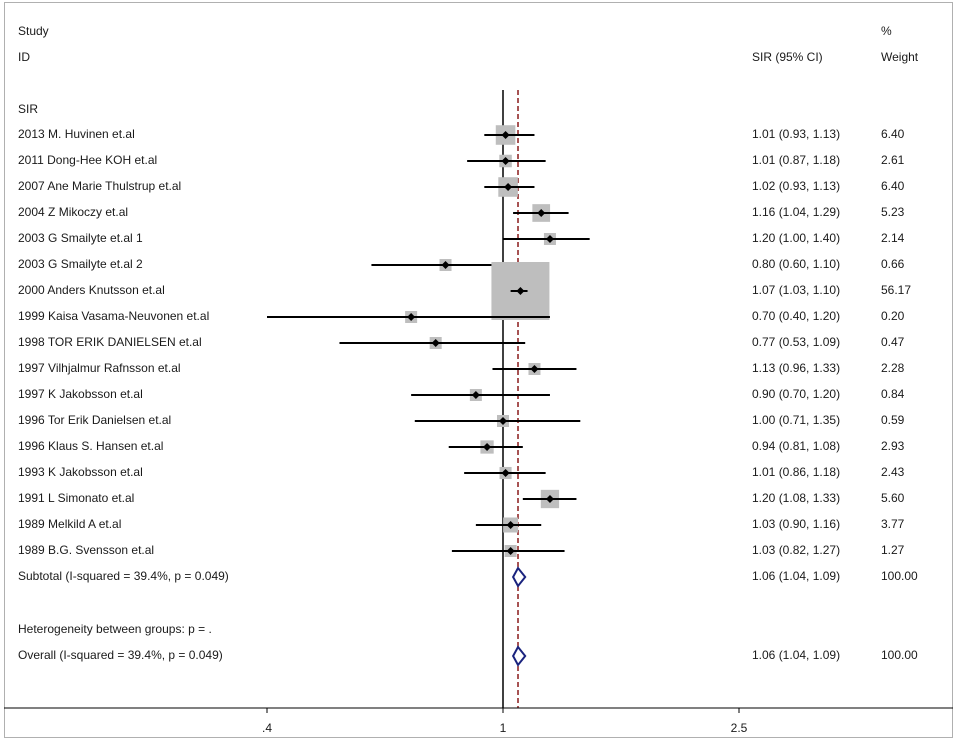 This screenshot has height=740, width=957. What do you see at coordinates (69, 524) in the screenshot?
I see `study-label: 1989 Melkild A et.al` at bounding box center [69, 524].